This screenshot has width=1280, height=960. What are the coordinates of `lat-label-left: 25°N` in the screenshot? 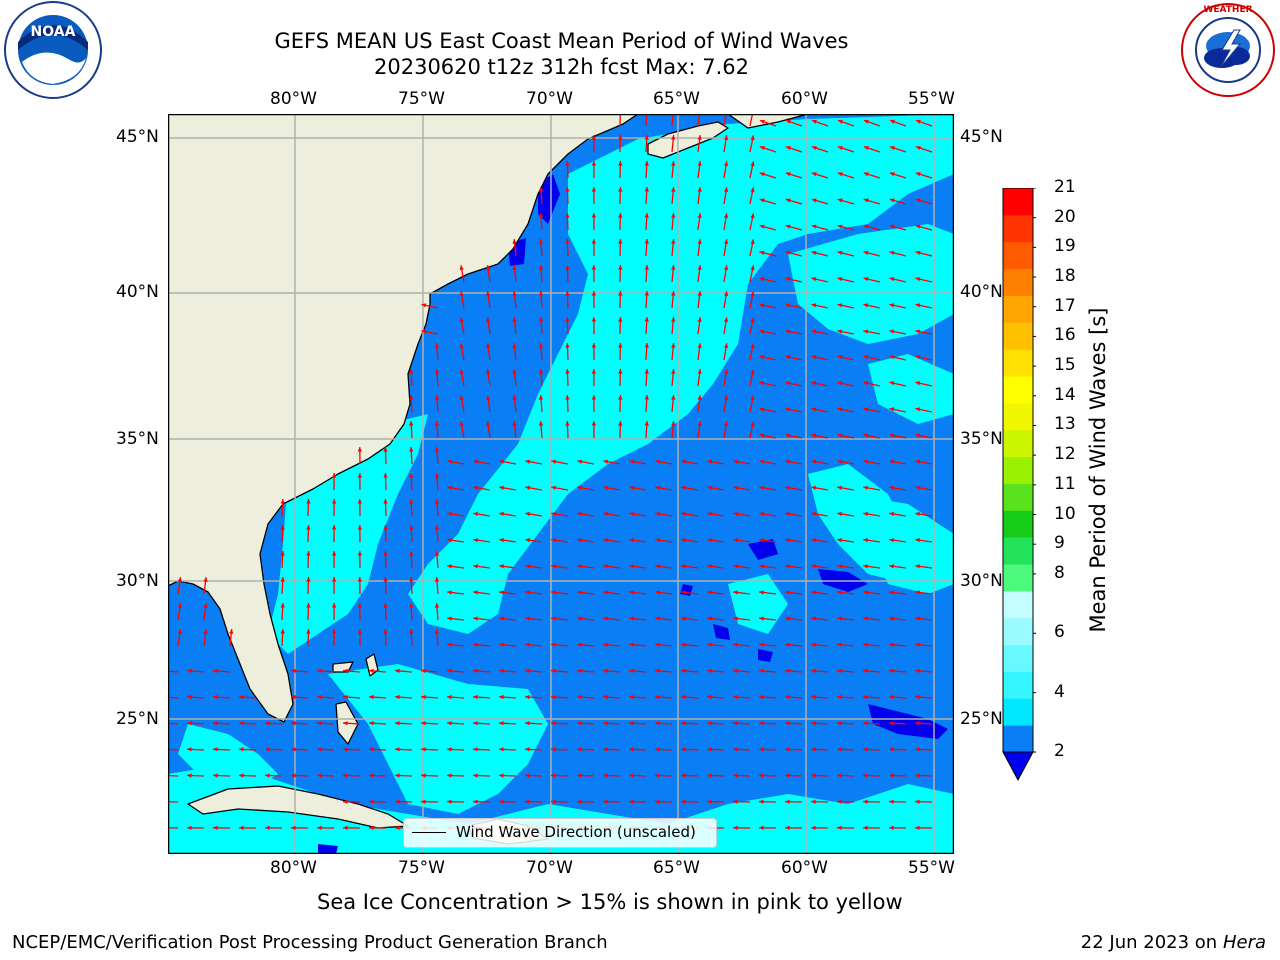 It's located at (137, 719).